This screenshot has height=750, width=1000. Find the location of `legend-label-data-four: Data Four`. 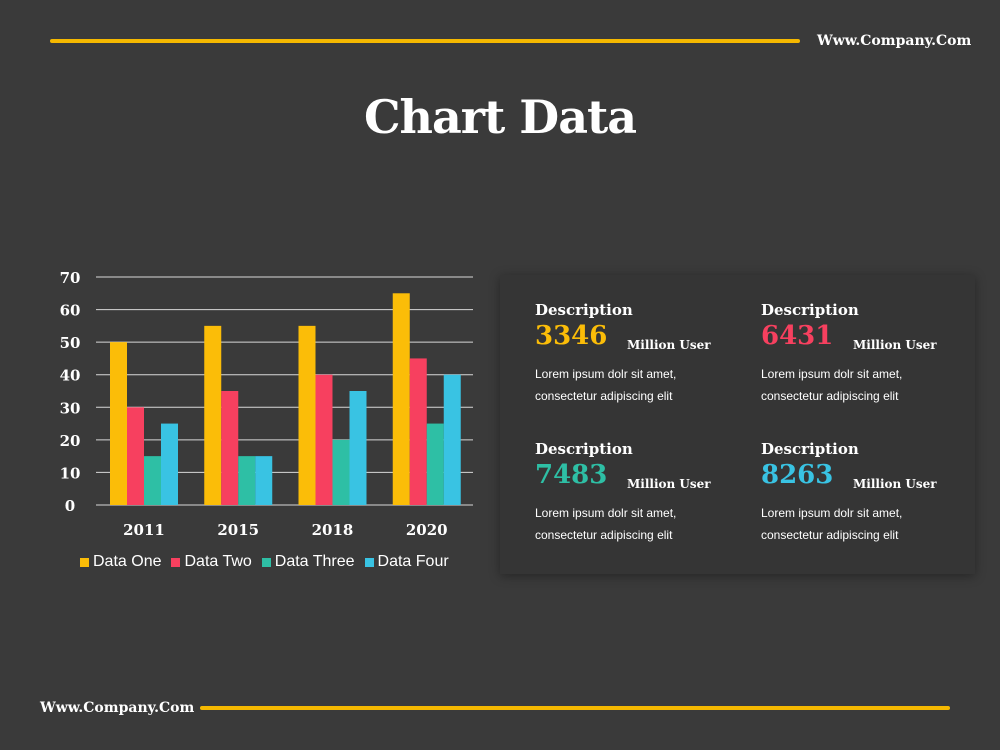

legend-label-data-four: Data Four is located at coordinates (413, 561).